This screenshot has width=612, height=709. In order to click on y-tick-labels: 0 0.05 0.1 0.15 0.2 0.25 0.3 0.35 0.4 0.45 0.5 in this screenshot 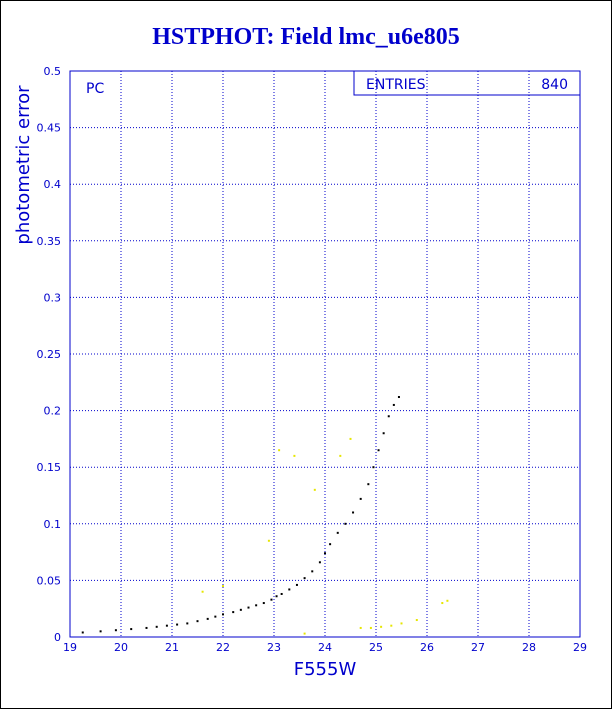, I will do `click(49, 354)`.